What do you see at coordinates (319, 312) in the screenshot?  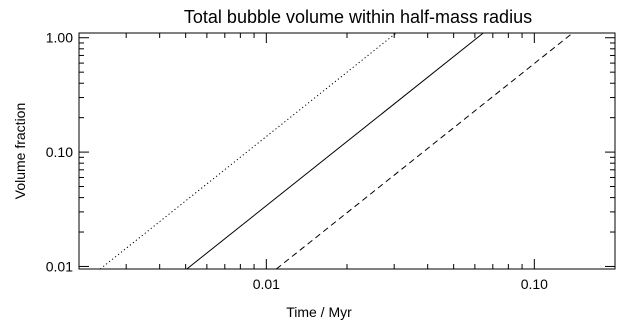 I see `x-axis-label: Time / Myr` at bounding box center [319, 312].